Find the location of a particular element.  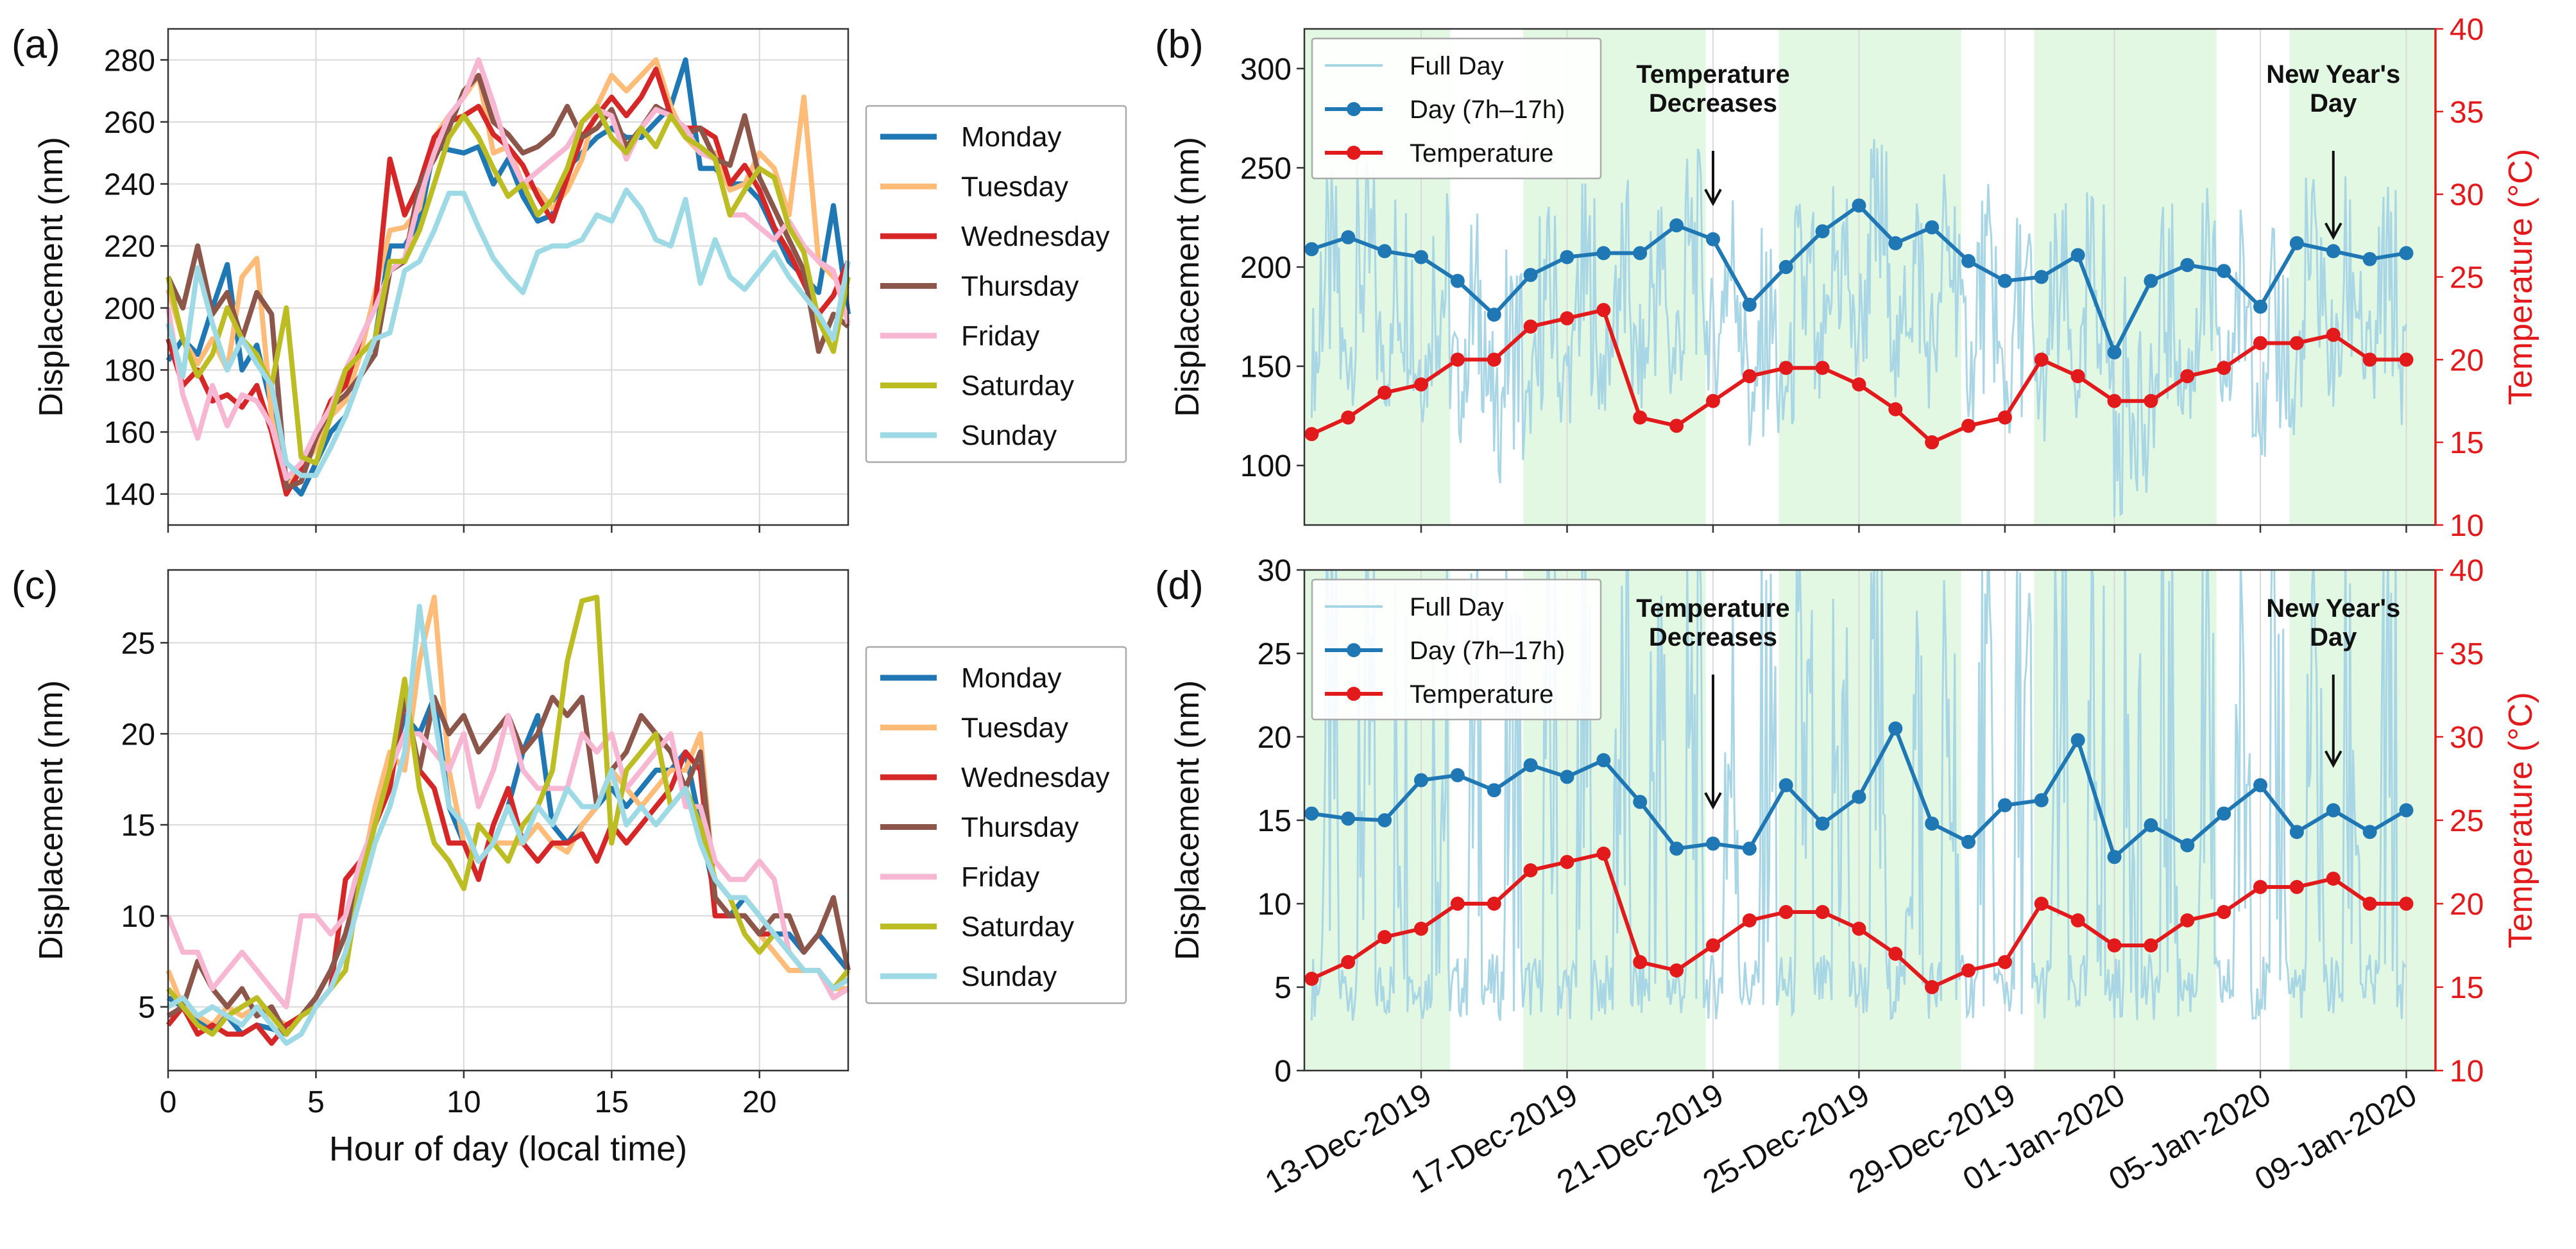

annotation-arrowhead is located at coordinates (1713, 801).